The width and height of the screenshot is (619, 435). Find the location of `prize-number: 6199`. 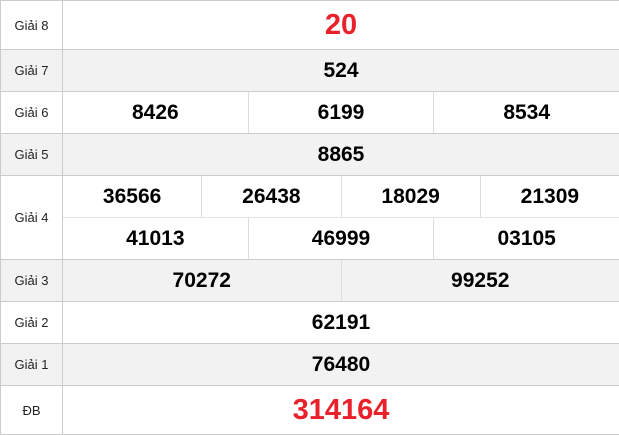

prize-number: 6199 is located at coordinates (341, 112).